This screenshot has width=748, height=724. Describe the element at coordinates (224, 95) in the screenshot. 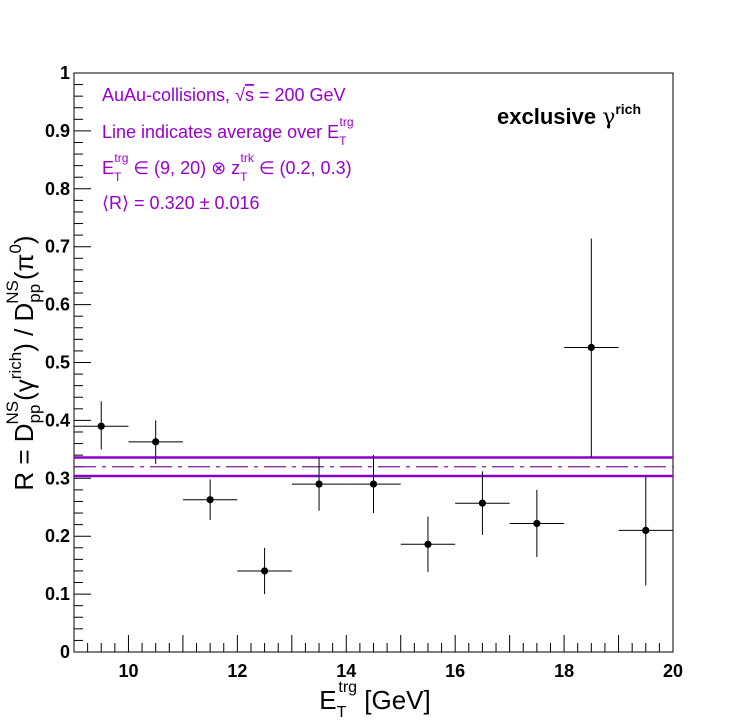

I see `annotation-collisions: AuAu-collisions, √s = 200 GeV` at that location.